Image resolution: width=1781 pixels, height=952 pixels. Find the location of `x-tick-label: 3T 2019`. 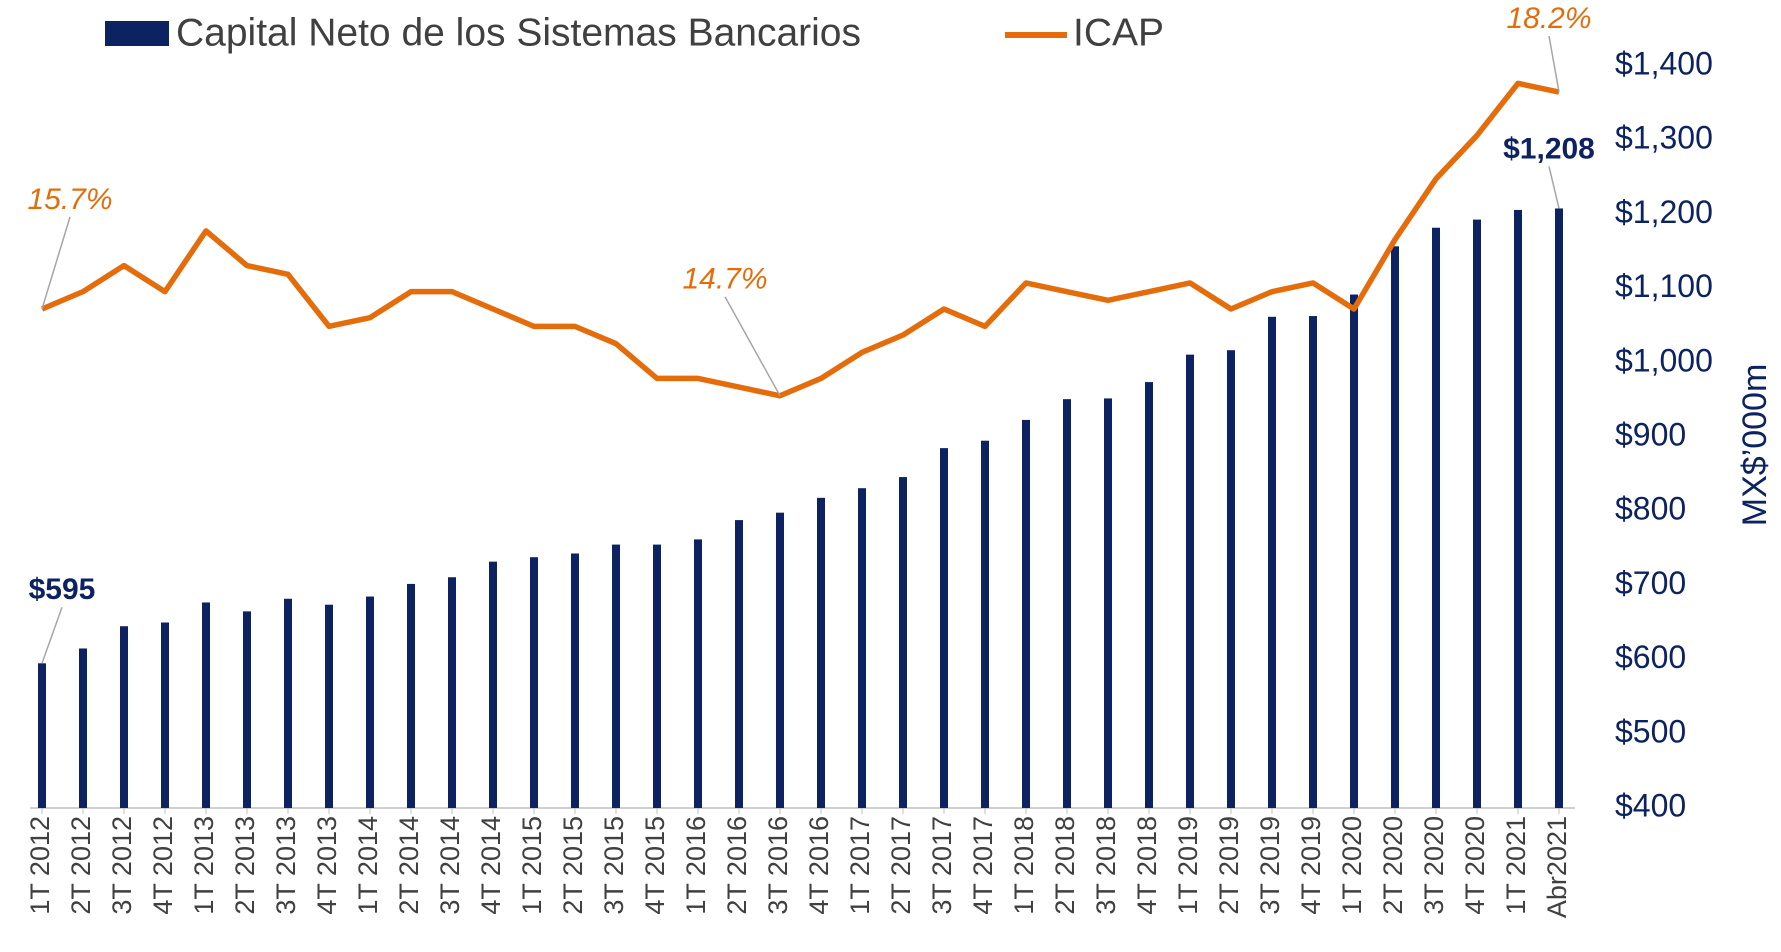

x-tick-label: 3T 2019 is located at coordinates (1270, 865).